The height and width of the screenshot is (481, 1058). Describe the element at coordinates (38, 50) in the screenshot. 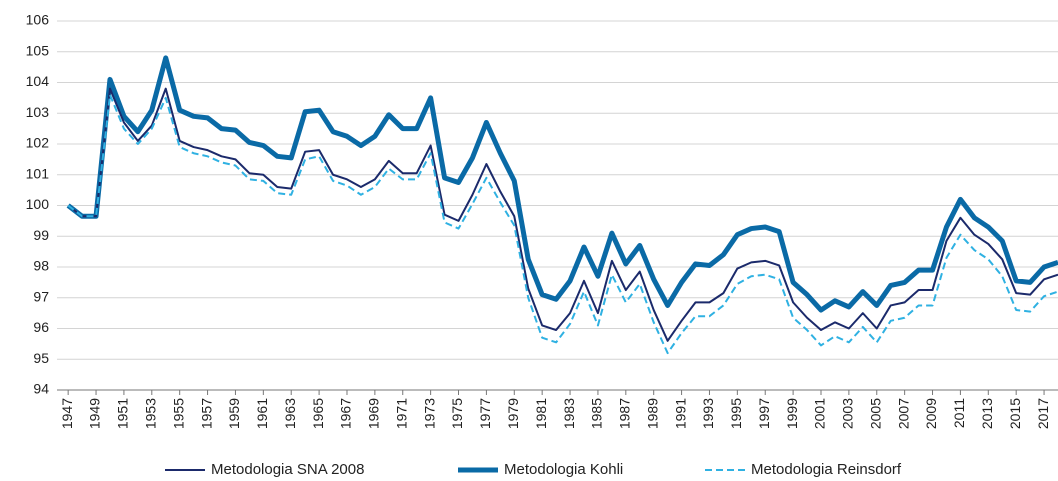

I see `y-tick-label: 105` at that location.